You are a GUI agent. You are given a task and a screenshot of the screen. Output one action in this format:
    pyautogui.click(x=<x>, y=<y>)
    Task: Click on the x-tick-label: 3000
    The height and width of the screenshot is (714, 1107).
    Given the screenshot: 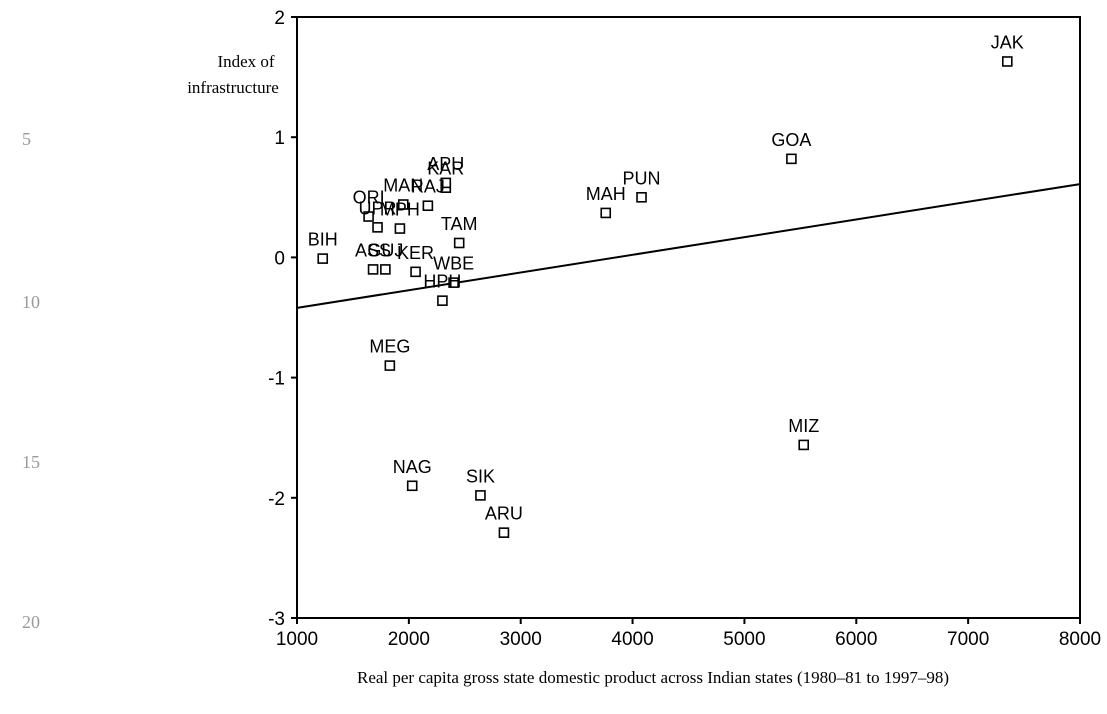 What is the action you would take?
    pyautogui.click(x=521, y=639)
    